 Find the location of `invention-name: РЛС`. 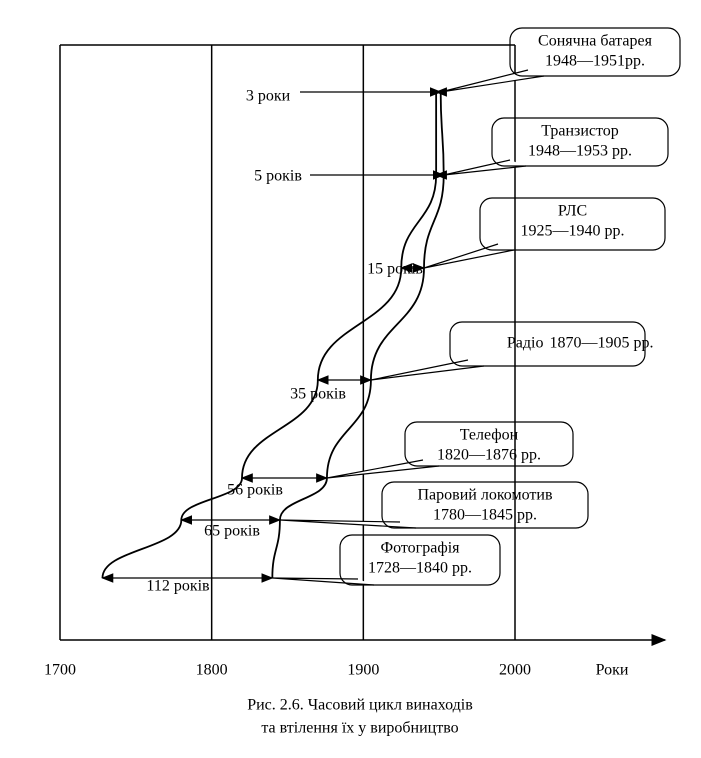

invention-name: РЛС is located at coordinates (572, 211).